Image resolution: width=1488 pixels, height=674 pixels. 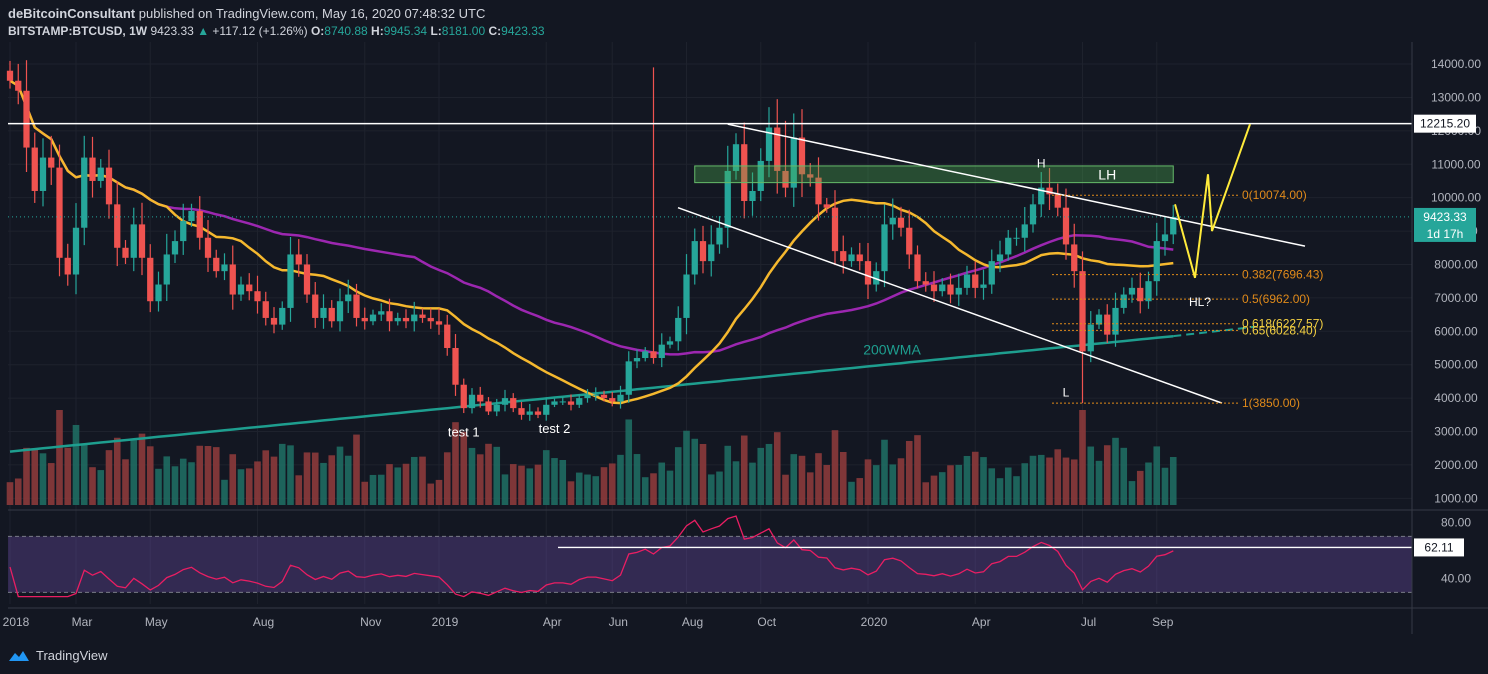 What do you see at coordinates (1200, 302) in the screenshot?
I see `hl-label: HL?` at bounding box center [1200, 302].